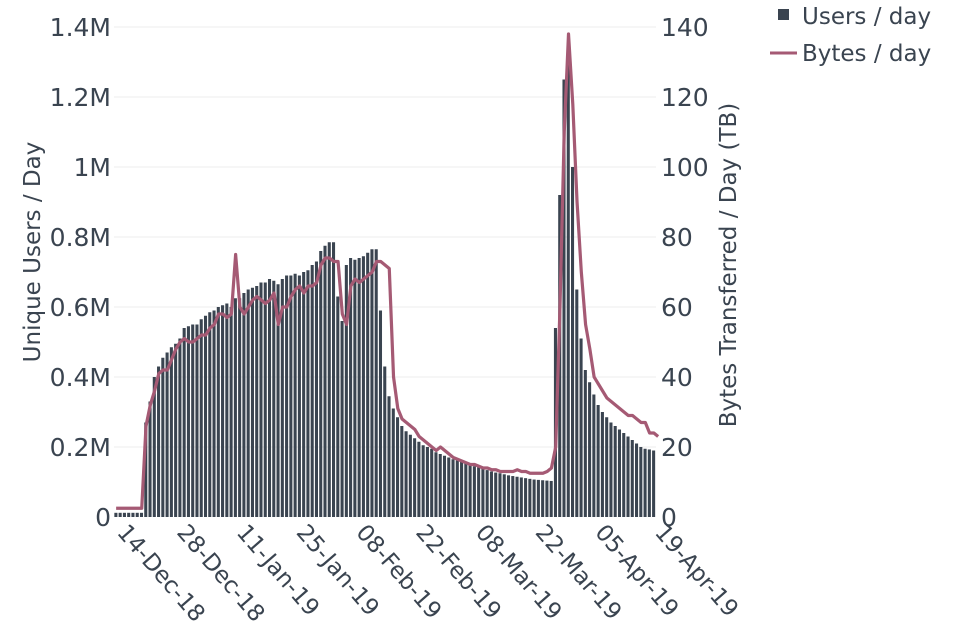 This screenshot has width=953, height=637. Describe the element at coordinates (103, 517) in the screenshot. I see `y-tick-label: 0` at that location.